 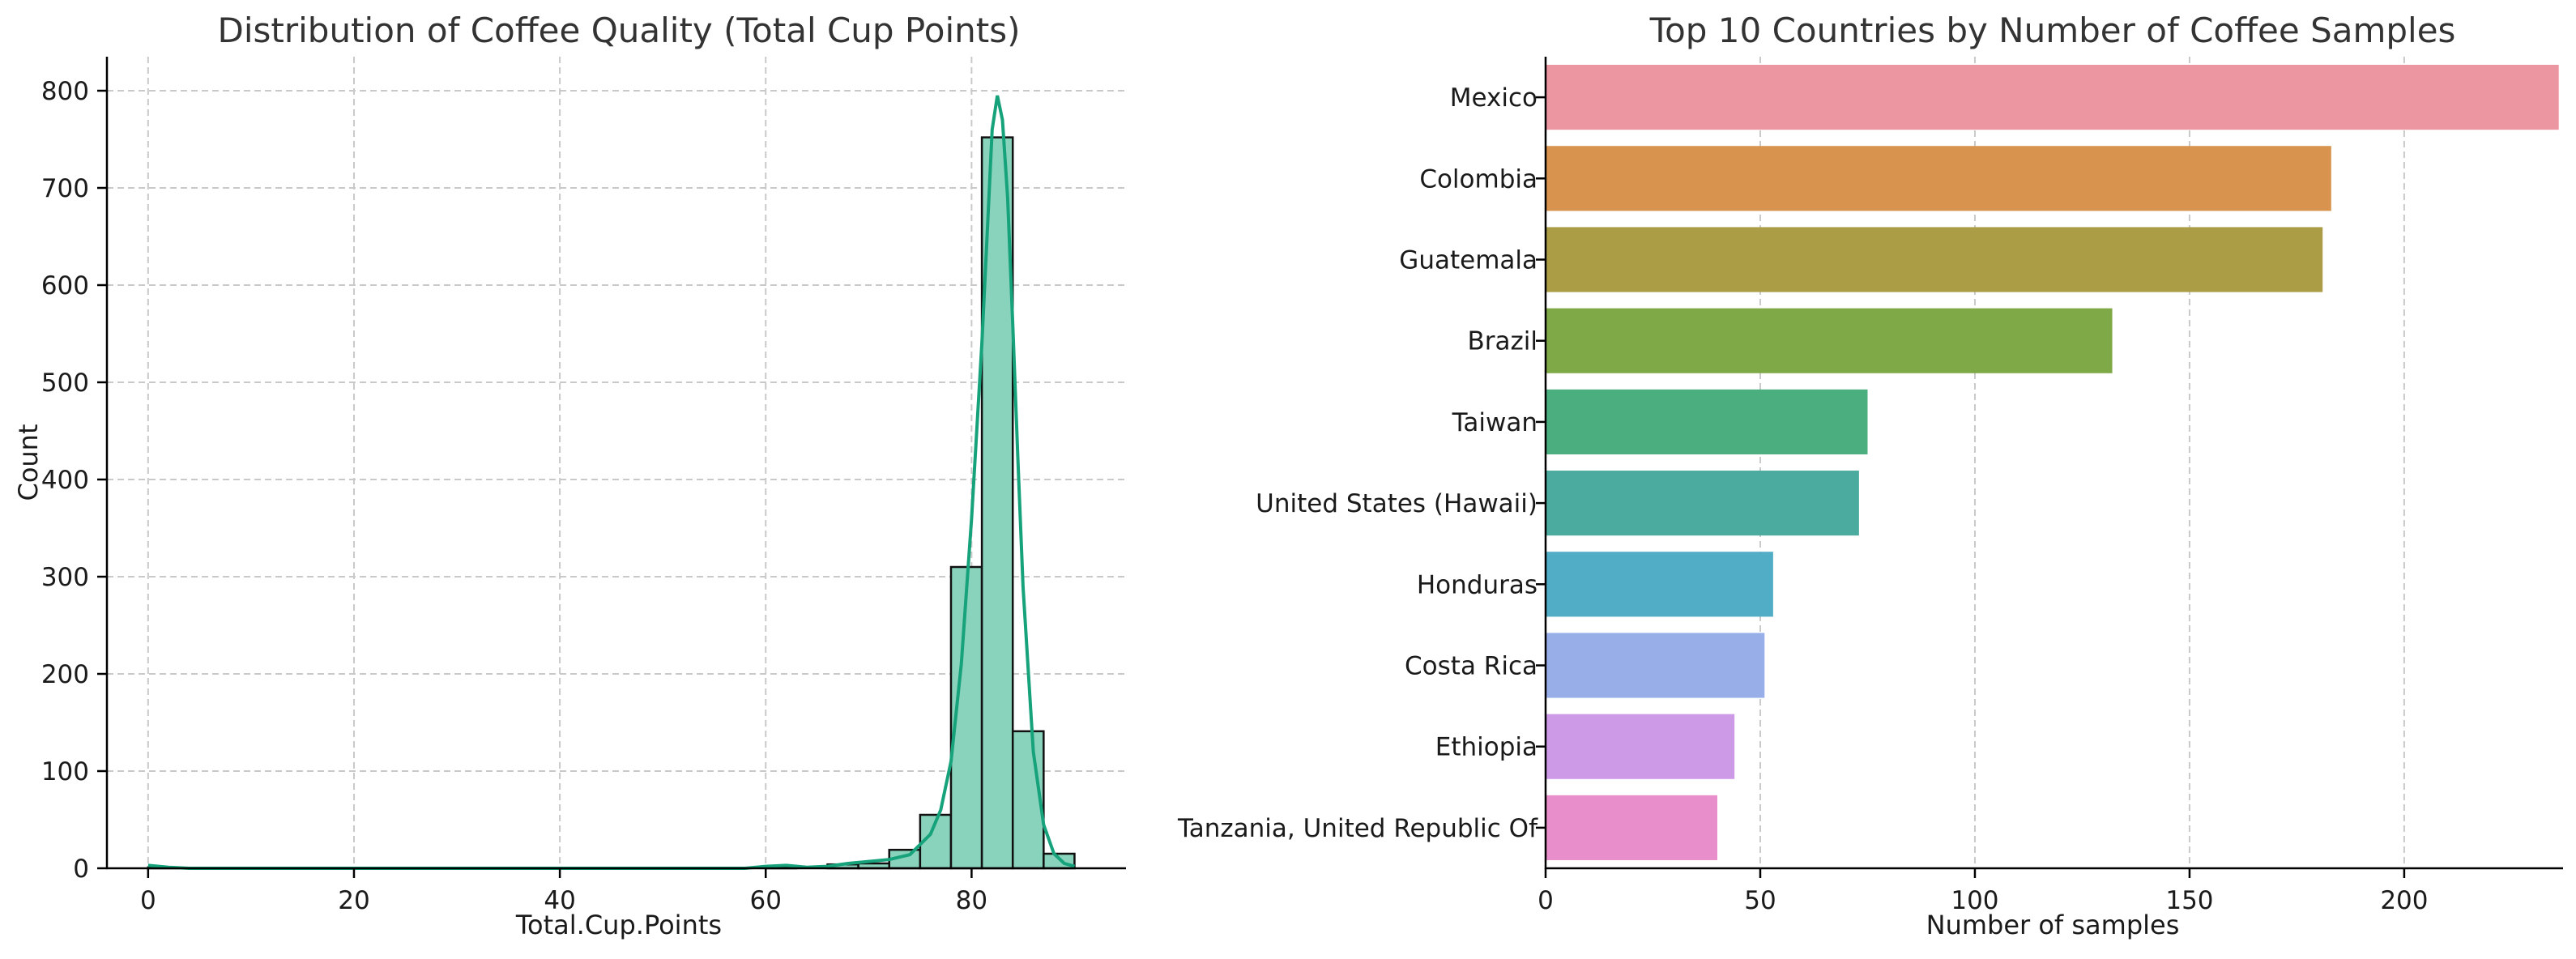 I want to click on histogram-x-tick-label: 0, so click(x=148, y=900).